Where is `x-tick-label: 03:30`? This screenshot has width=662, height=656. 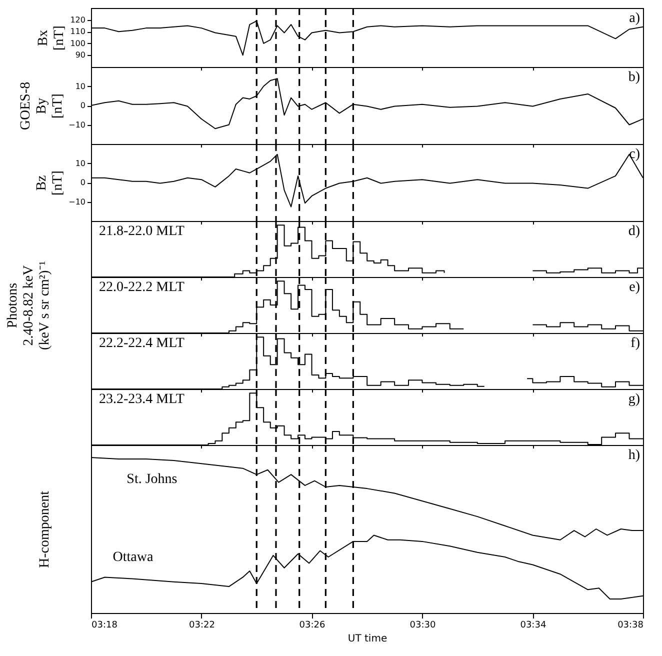 x-tick-label: 03:30 is located at coordinates (423, 625).